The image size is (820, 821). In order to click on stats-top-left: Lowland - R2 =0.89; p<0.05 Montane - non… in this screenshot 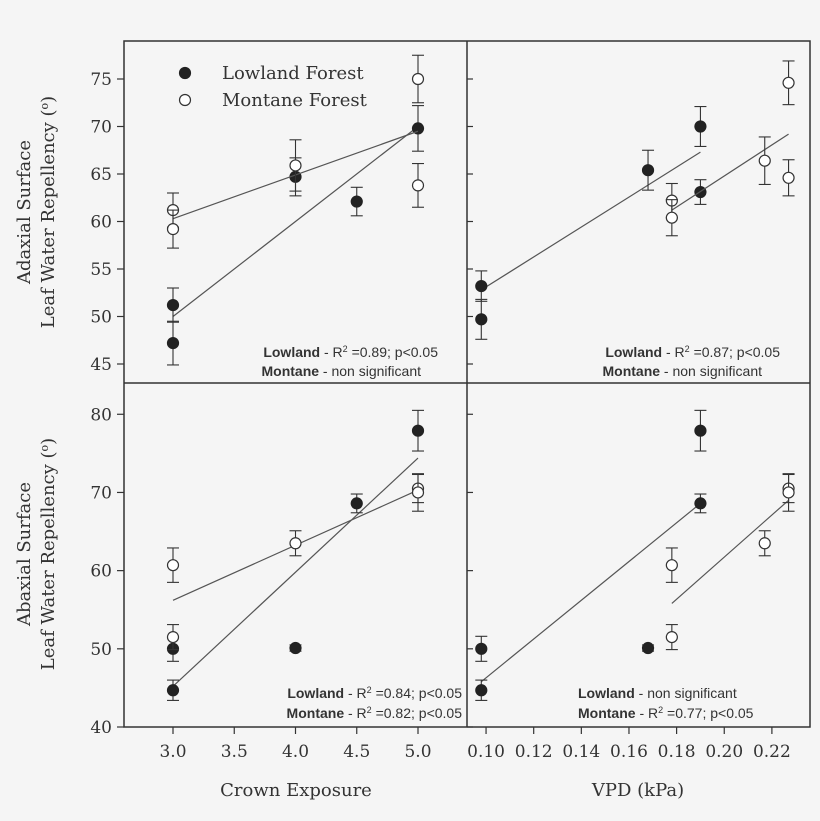, I will do `click(349, 361)`.